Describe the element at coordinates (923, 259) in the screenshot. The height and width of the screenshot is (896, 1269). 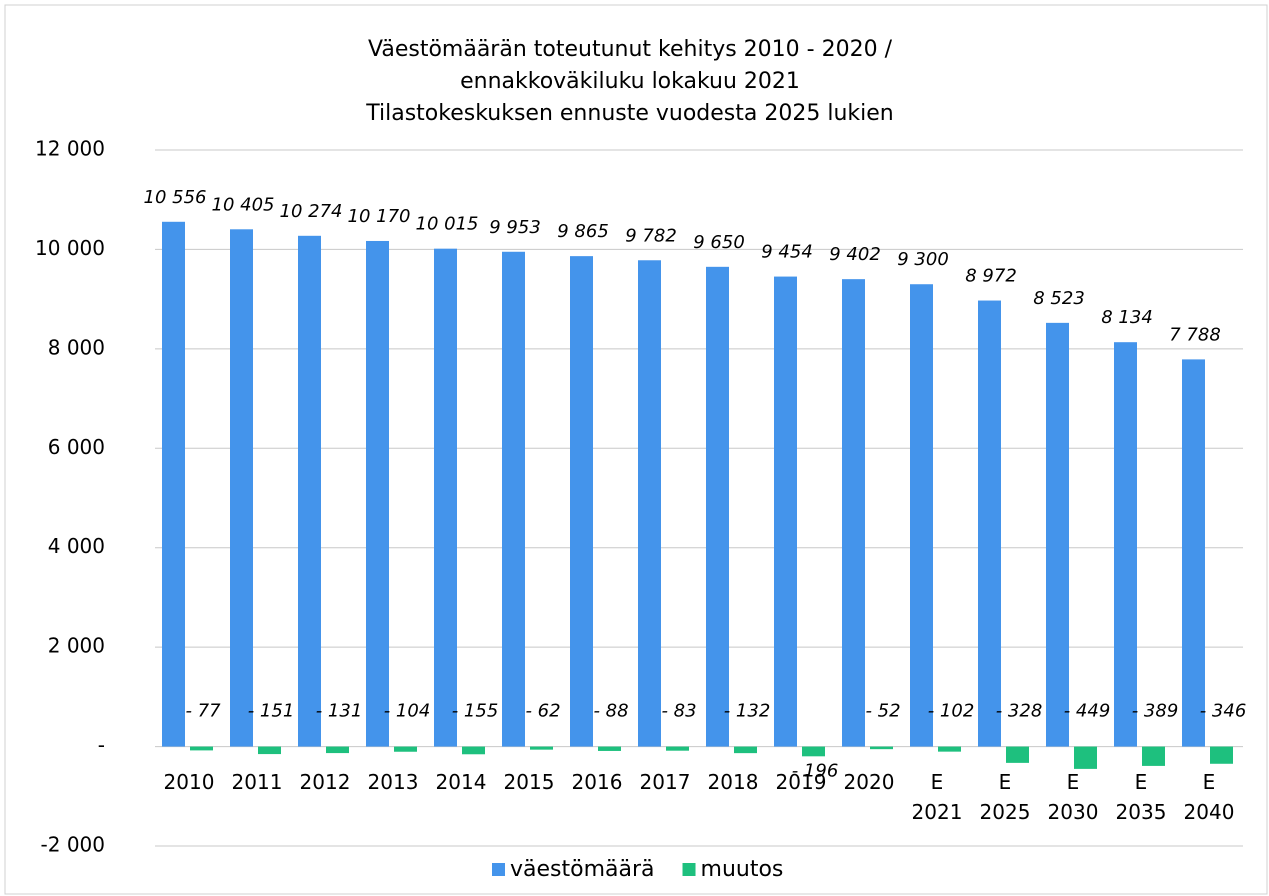
I see `data-label: 9 300` at that location.